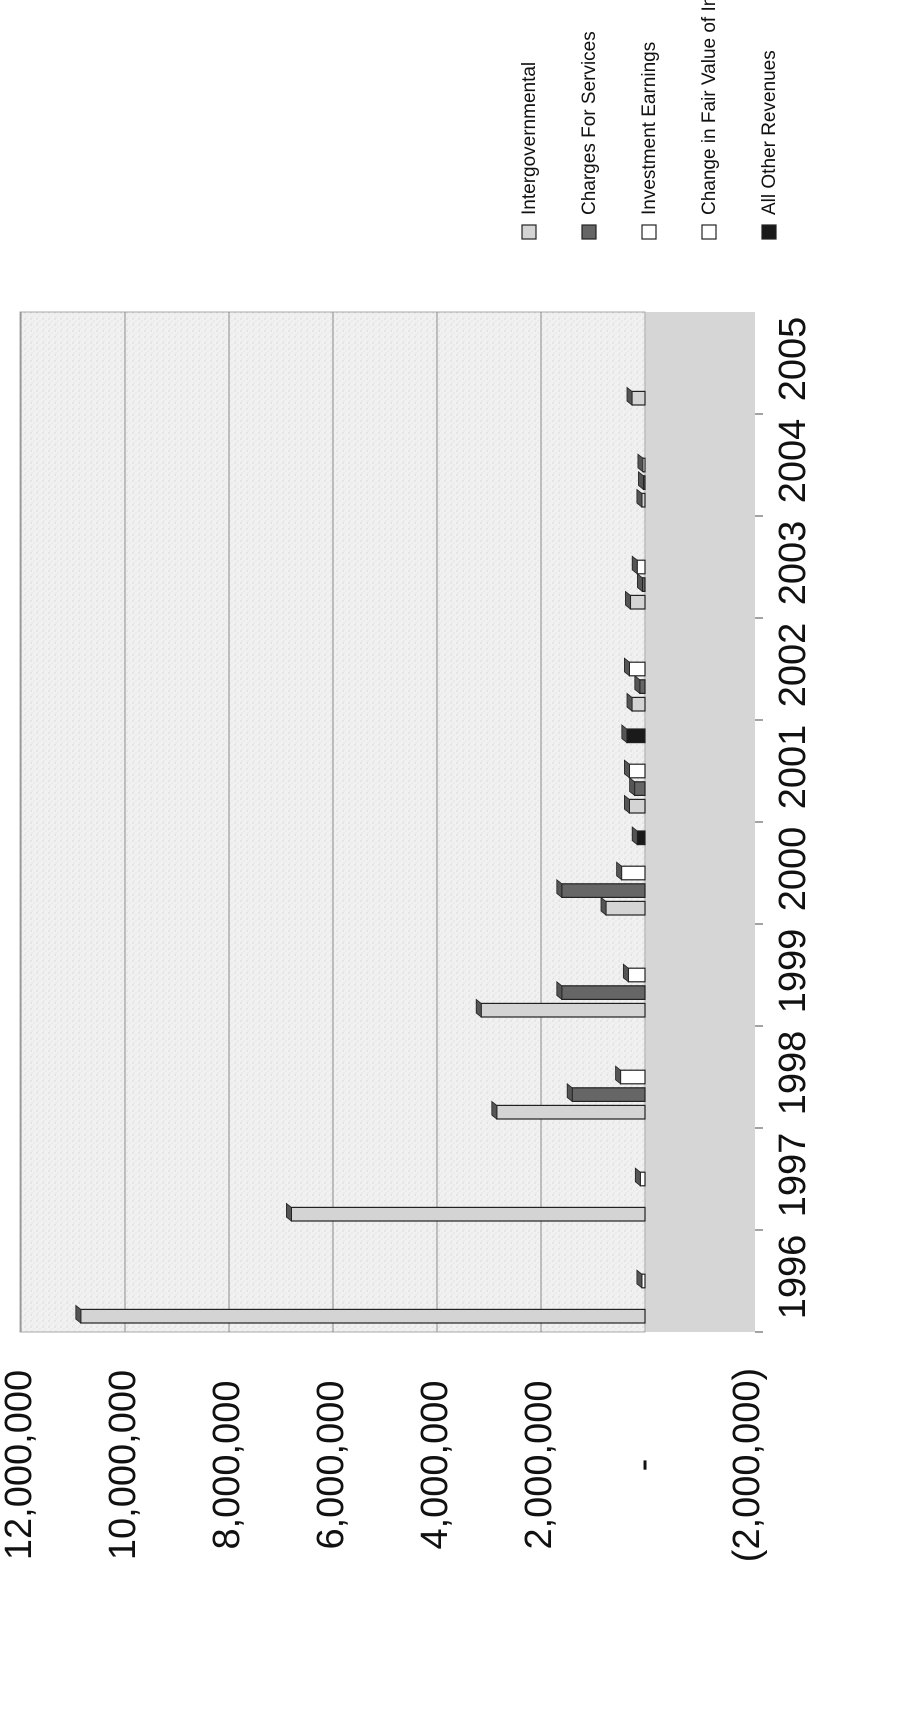 This screenshot has height=1731, width=907. What do you see at coordinates (747, 1465) in the screenshot?
I see `y-tick-label: (2,000,000)` at bounding box center [747, 1465].